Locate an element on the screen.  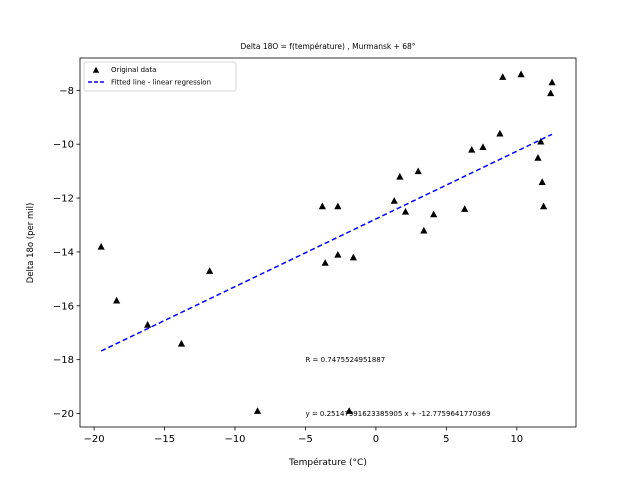
y-axis-label: Delta 18o (per mil) is located at coordinates (31, 243).